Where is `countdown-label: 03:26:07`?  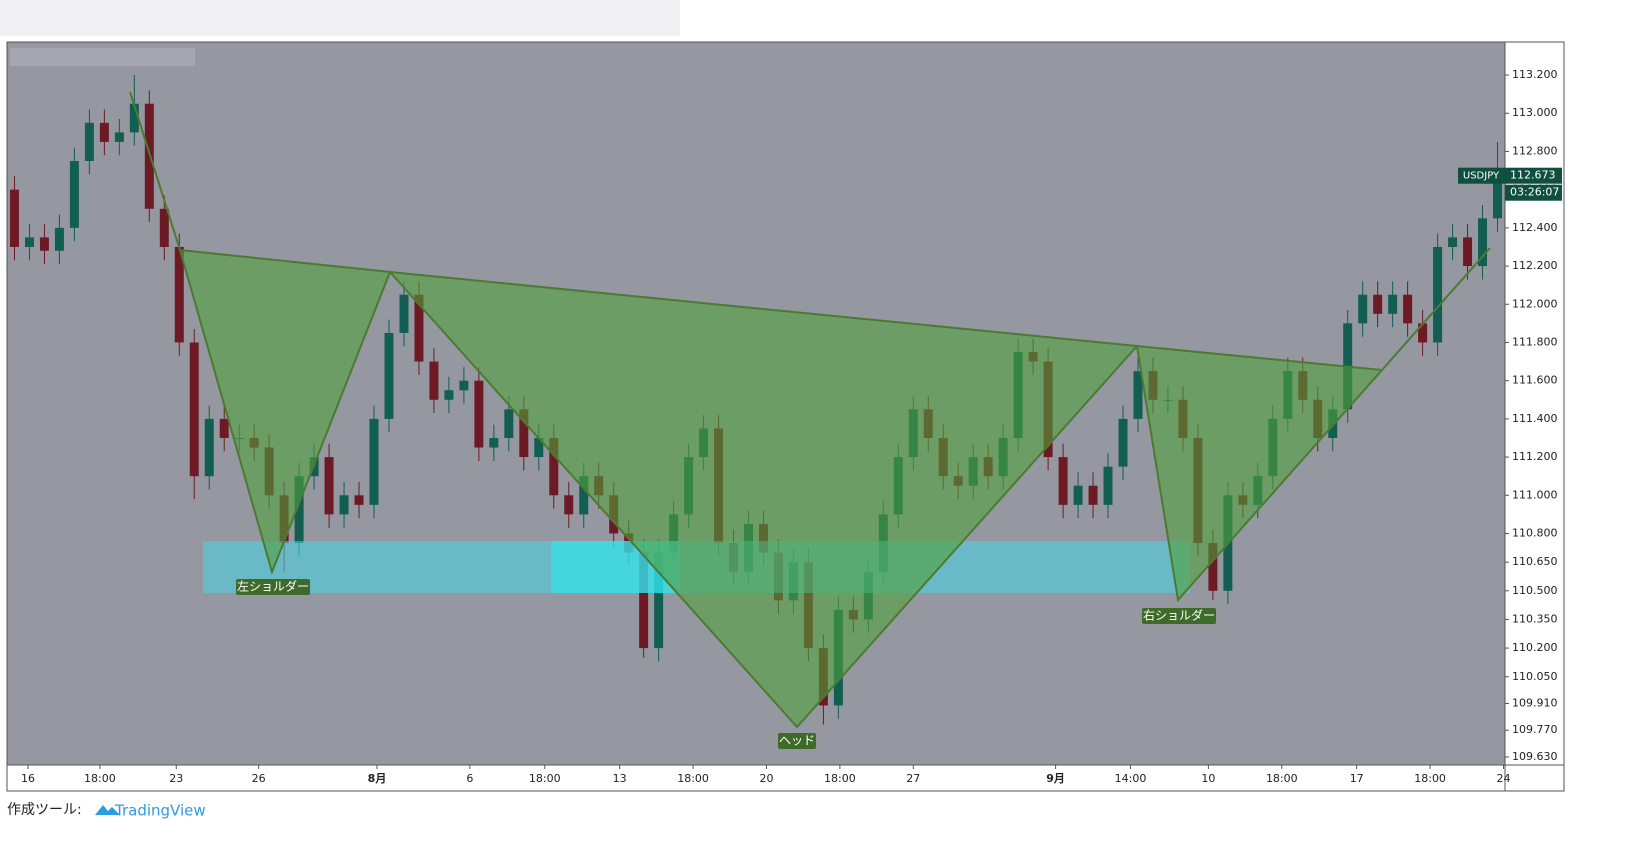 countdown-label: 03:26:07 is located at coordinates (1534, 192).